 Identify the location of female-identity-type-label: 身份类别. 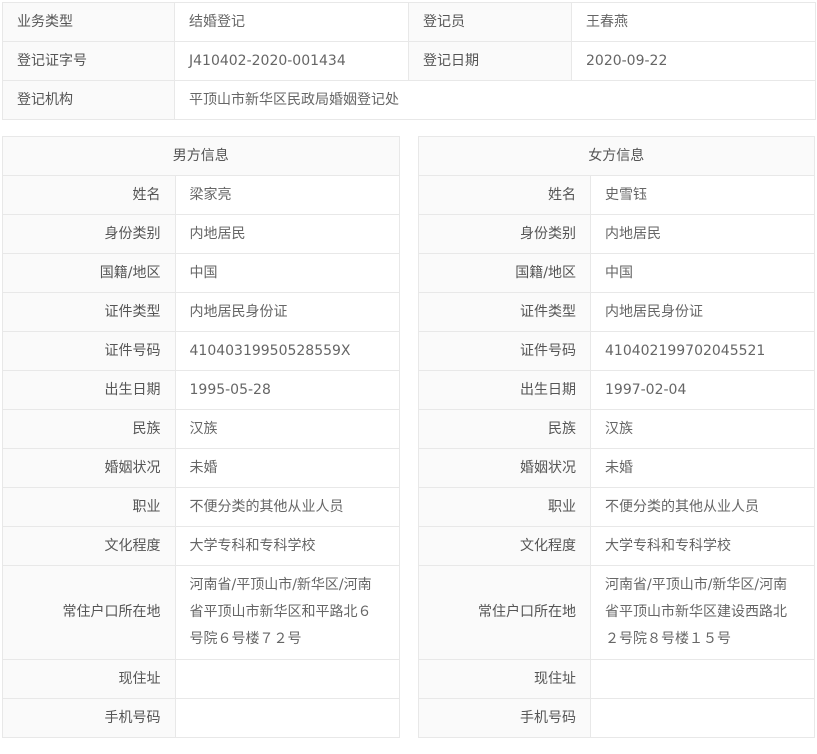
(504, 234).